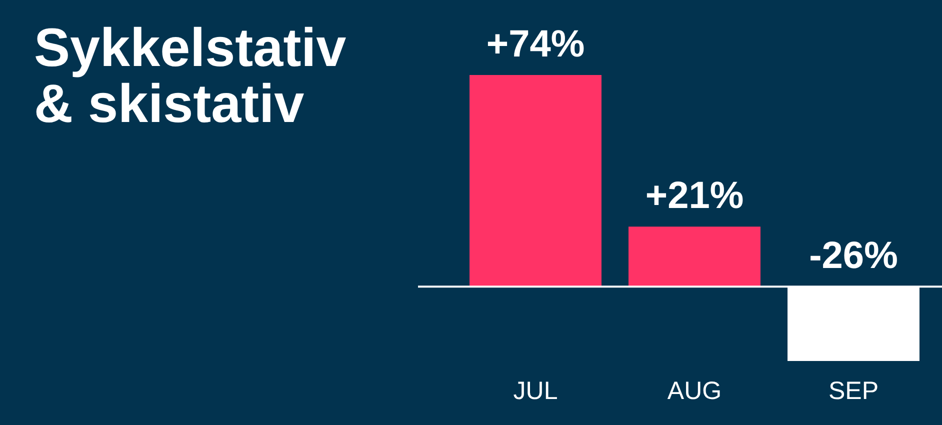  Describe the element at coordinates (535, 44) in the screenshot. I see `data-label: +74%` at that location.